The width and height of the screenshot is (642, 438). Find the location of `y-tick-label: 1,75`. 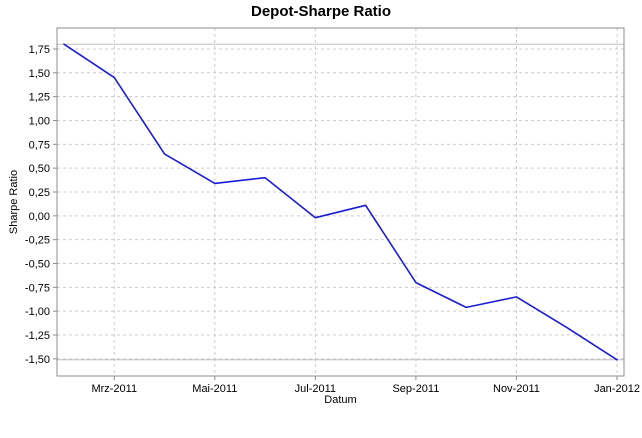

y-tick-label: 1,75 is located at coordinates (39, 50).